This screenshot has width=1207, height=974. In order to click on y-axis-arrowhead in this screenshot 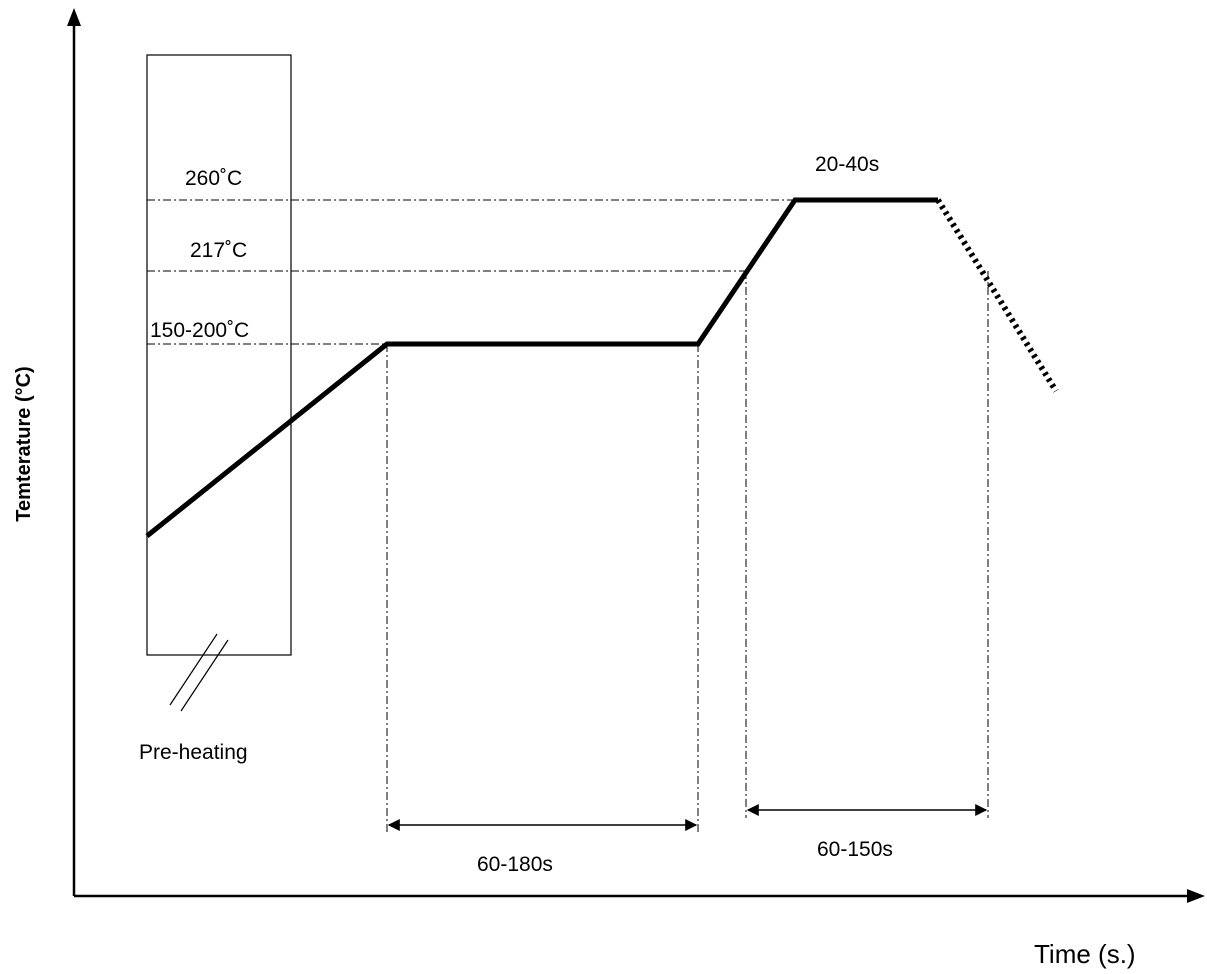, I will do `click(74, 17)`.